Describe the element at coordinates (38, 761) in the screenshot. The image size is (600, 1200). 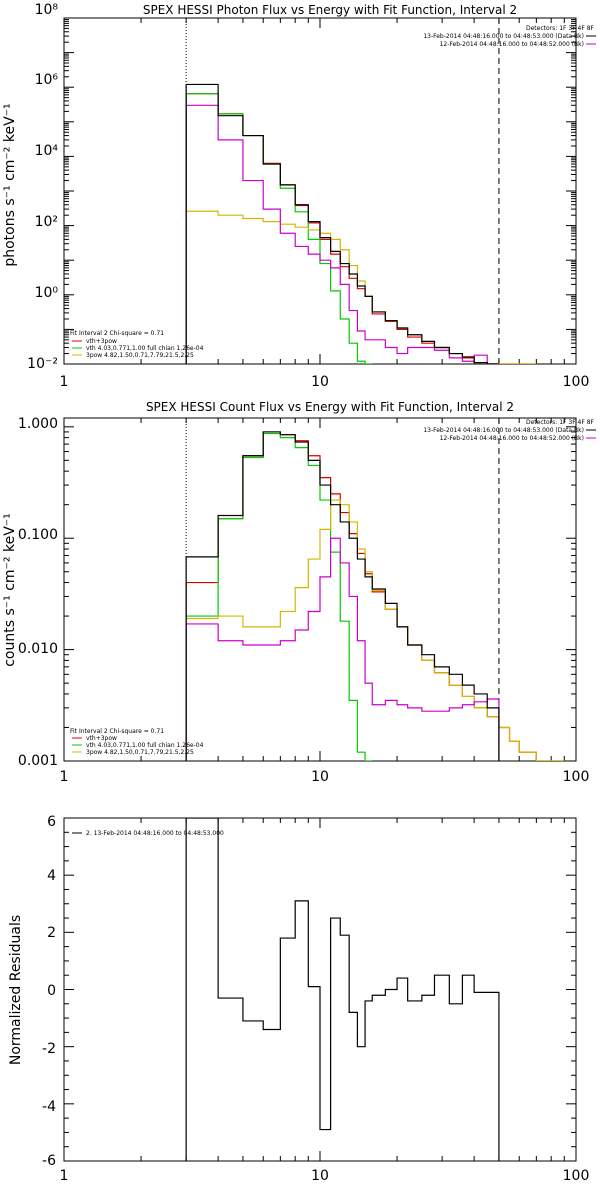
I see `y-tick-label: 0.001` at that location.